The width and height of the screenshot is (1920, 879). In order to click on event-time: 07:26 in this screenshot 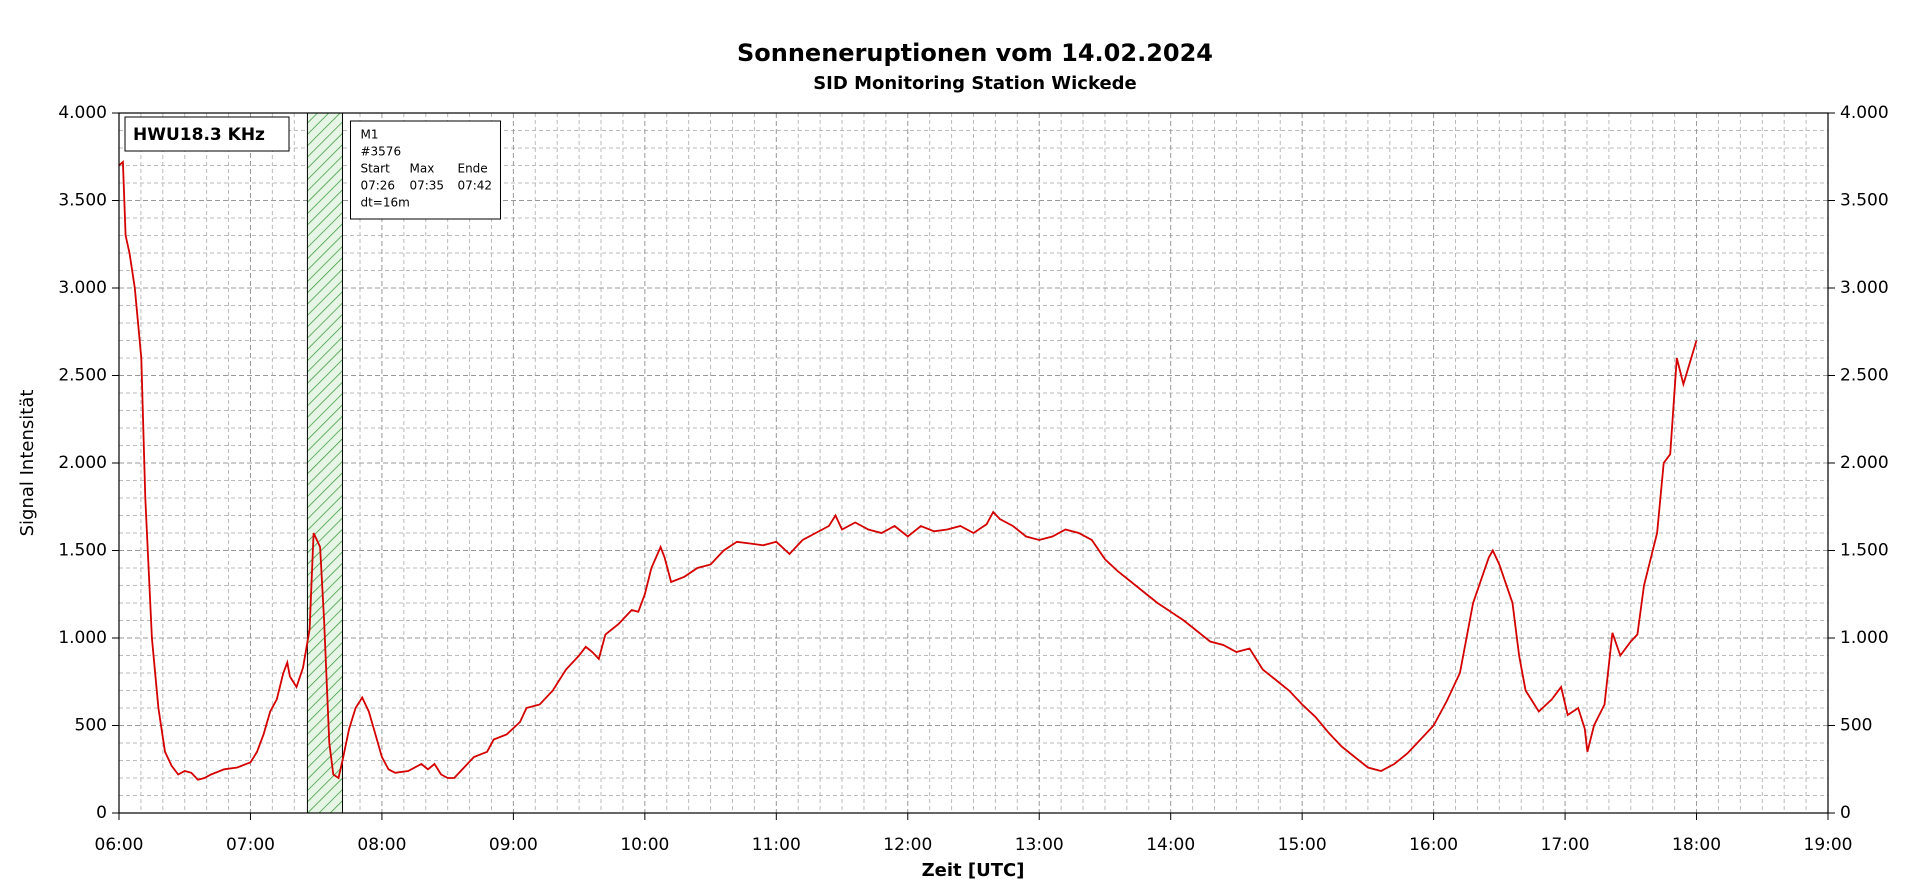, I will do `click(377, 186)`.